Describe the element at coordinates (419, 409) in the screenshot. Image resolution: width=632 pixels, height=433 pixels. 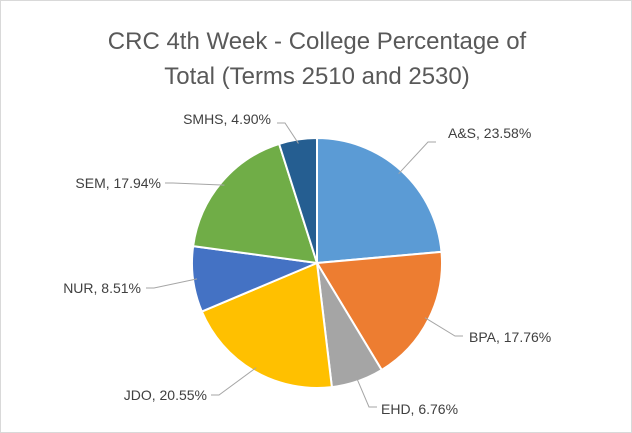
I see `data-label: EHD, 6.76%` at that location.